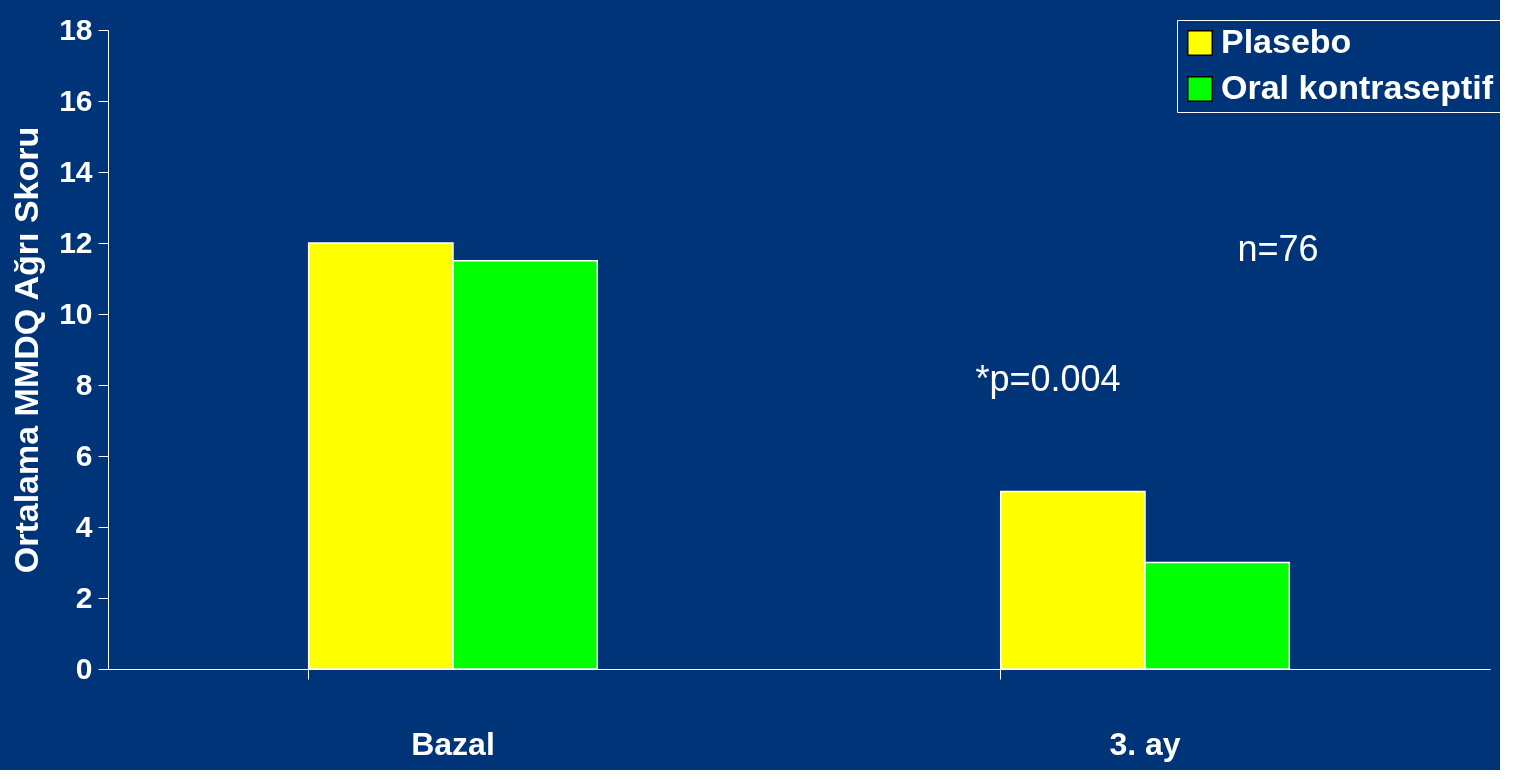 This screenshot has width=1523, height=779. I want to click on annotation: n=76, so click(1278, 248).